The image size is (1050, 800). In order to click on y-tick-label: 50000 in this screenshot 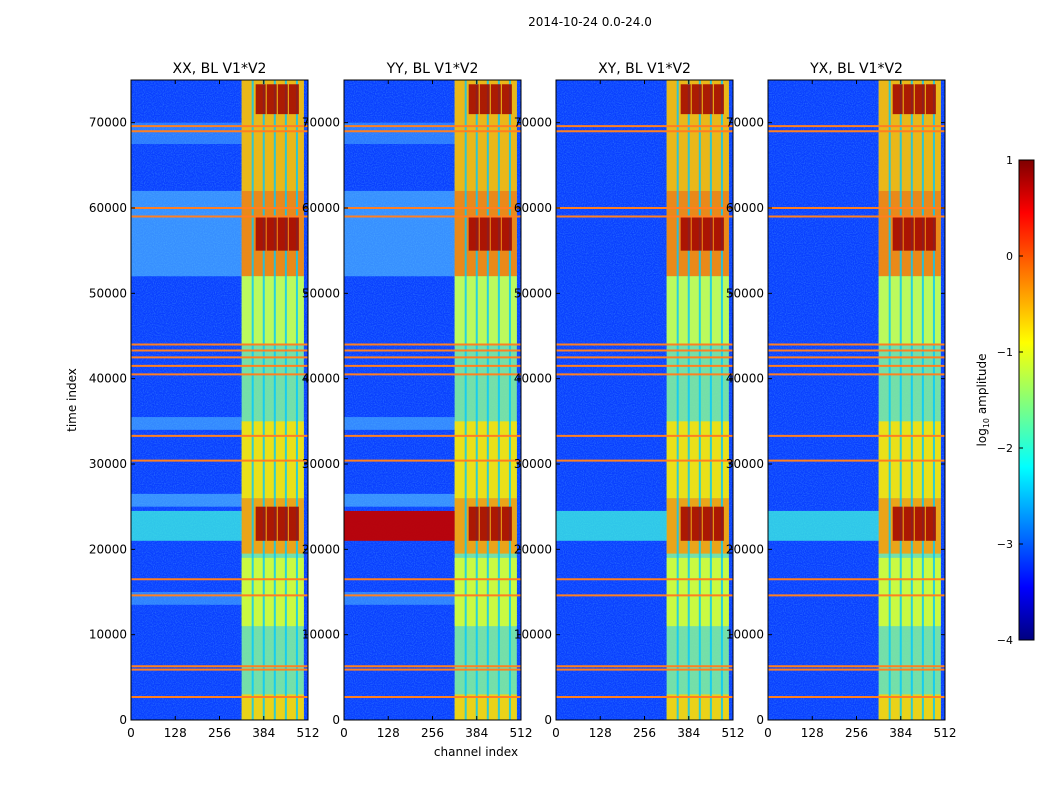, I will do `click(745, 293)`.